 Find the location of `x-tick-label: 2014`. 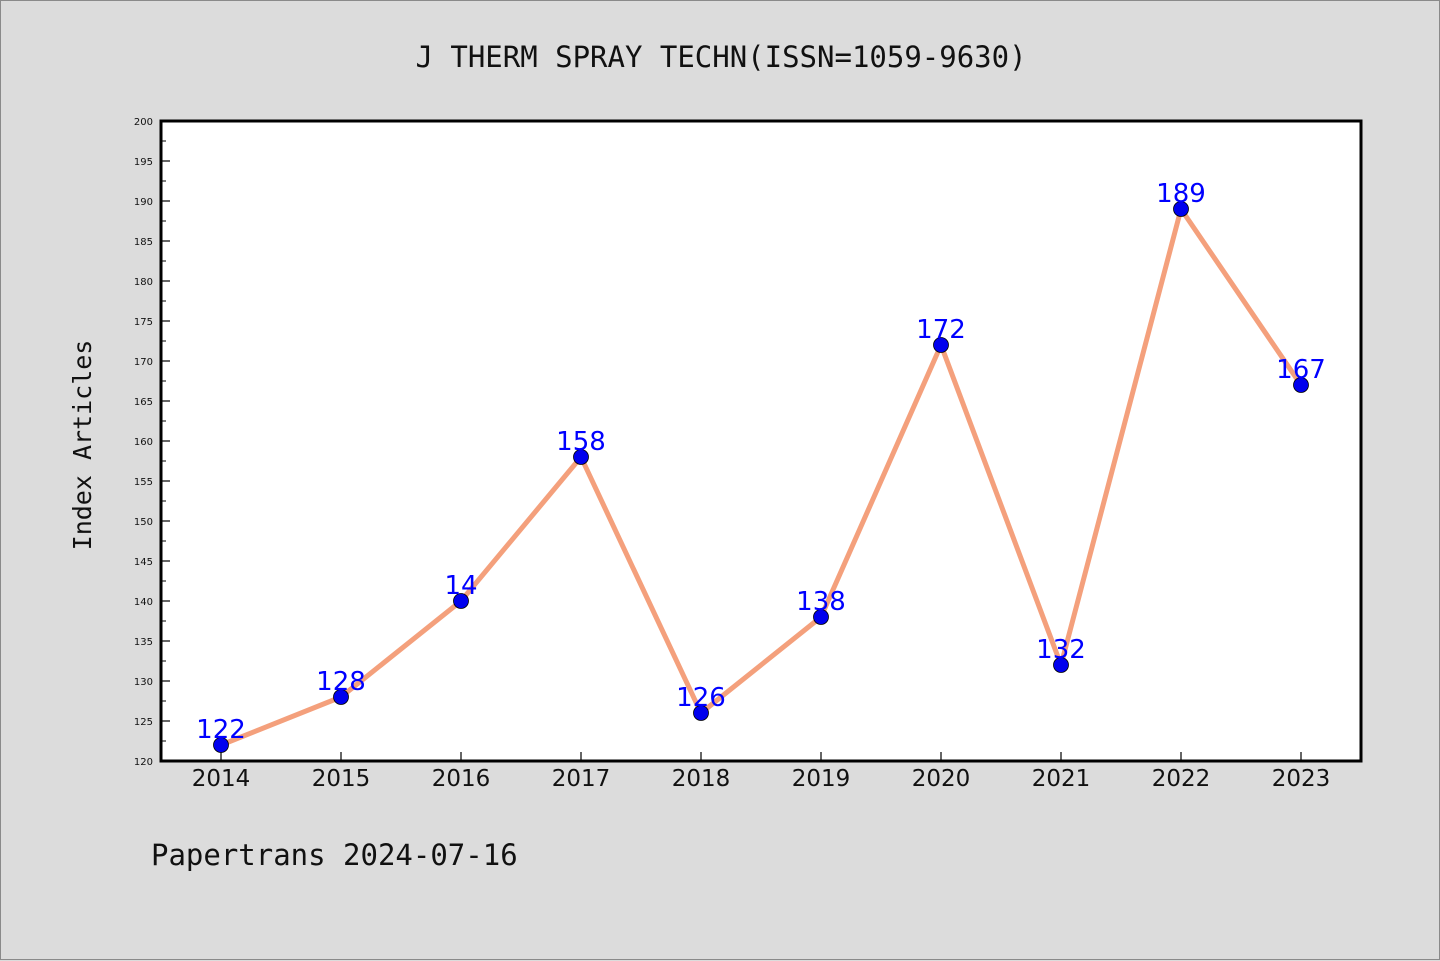

x-tick-label: 2014 is located at coordinates (221, 779).